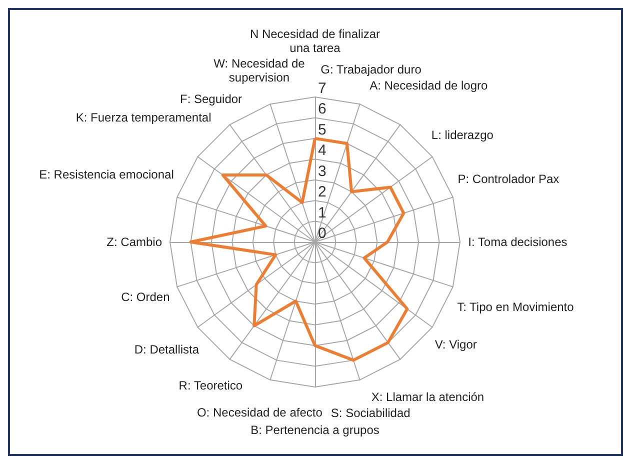  I want to click on spoke-label: I: Toma decisiones, so click(518, 242).